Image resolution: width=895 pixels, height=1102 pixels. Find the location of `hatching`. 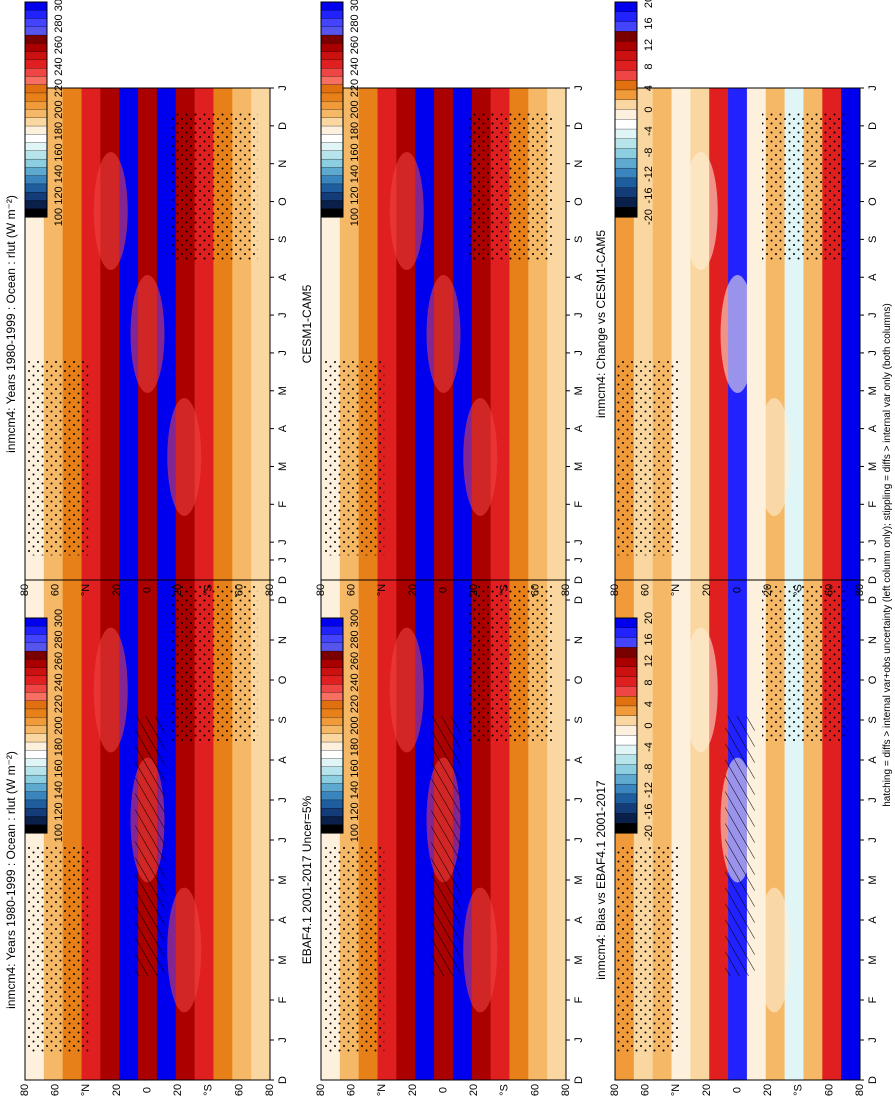

hatching is located at coordinates (740, 846).